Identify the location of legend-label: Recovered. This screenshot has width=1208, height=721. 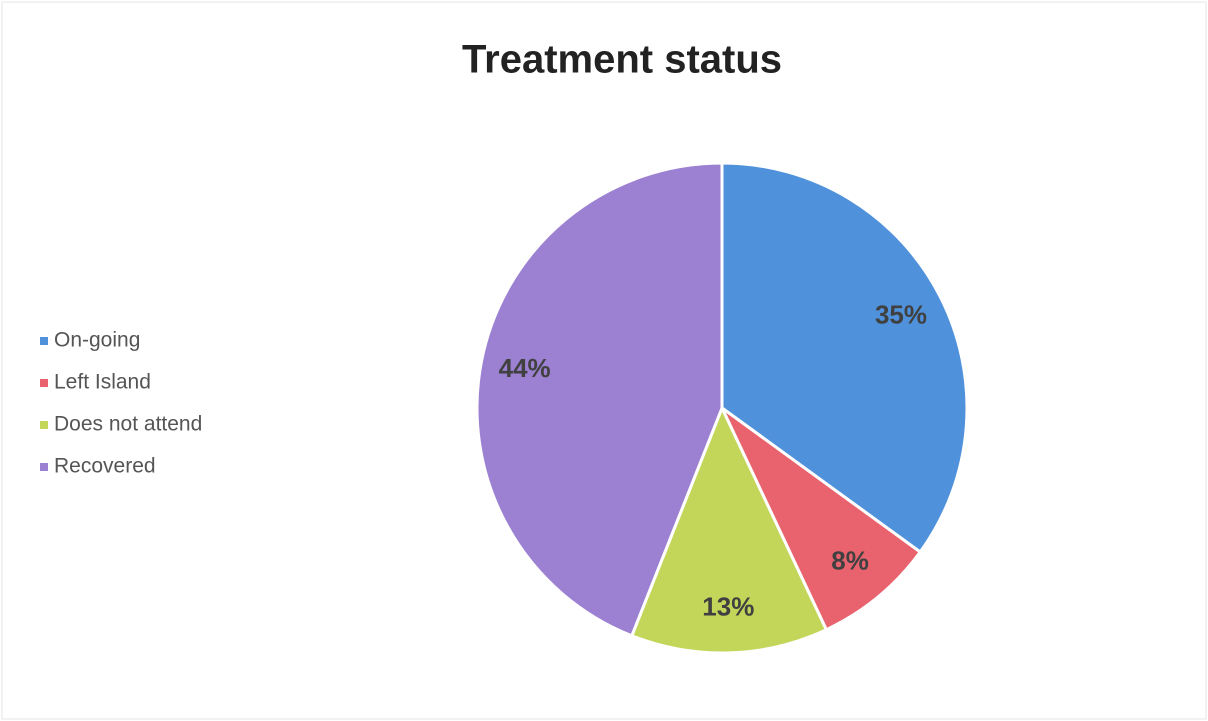
(105, 466).